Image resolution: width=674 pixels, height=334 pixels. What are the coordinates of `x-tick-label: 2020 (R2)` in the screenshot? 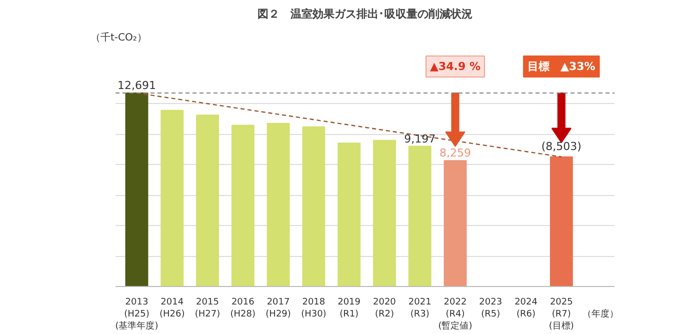 It's located at (384, 309).